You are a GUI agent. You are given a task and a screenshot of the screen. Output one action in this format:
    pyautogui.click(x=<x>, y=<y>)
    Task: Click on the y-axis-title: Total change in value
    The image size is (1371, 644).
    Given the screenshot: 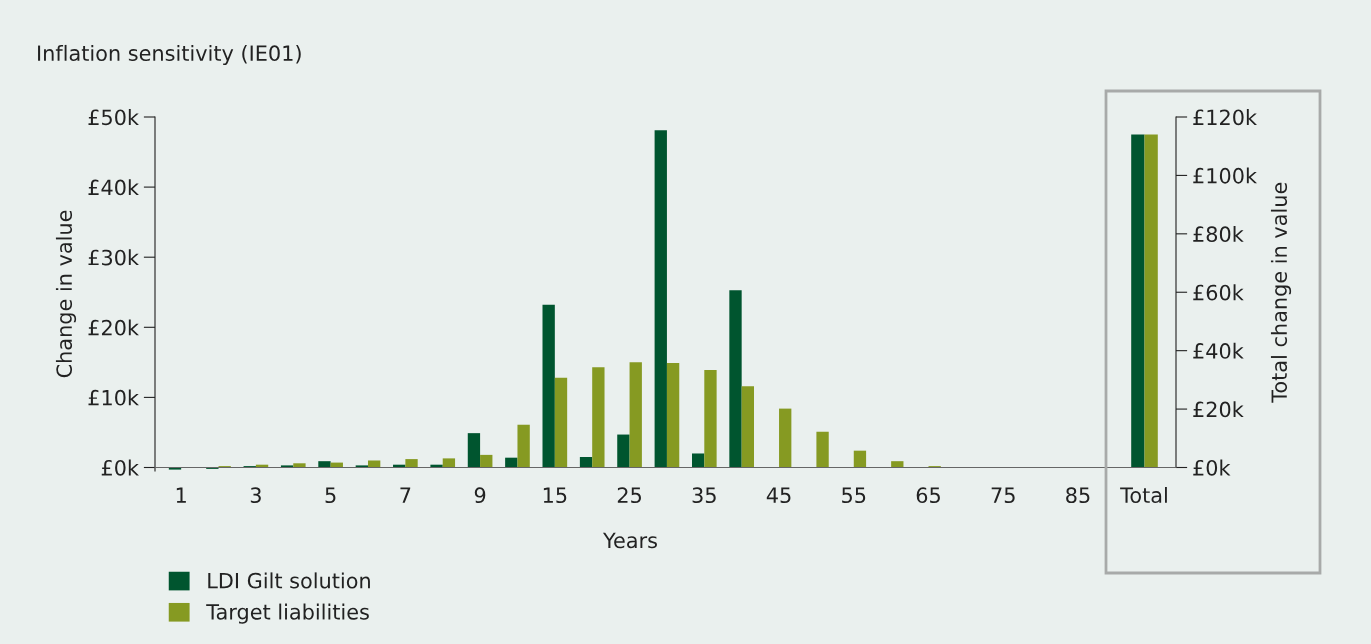 What is the action you would take?
    pyautogui.click(x=1281, y=292)
    